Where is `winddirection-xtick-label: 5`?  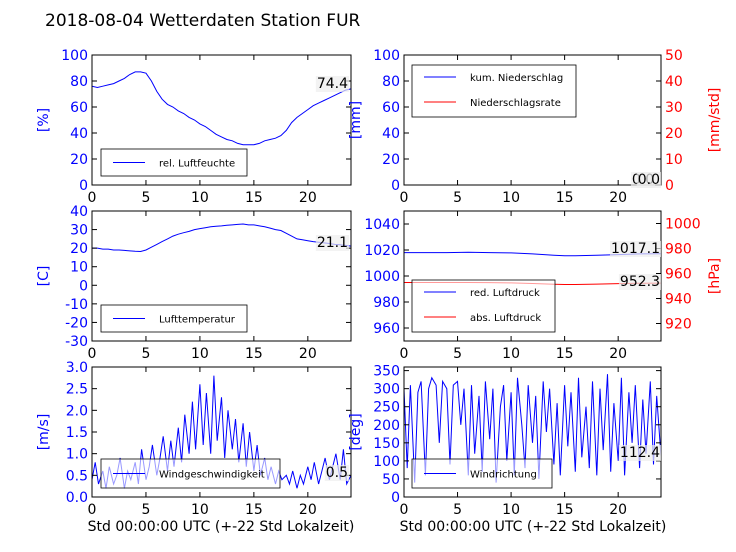 winddirection-xtick-label: 5 is located at coordinates (457, 510).